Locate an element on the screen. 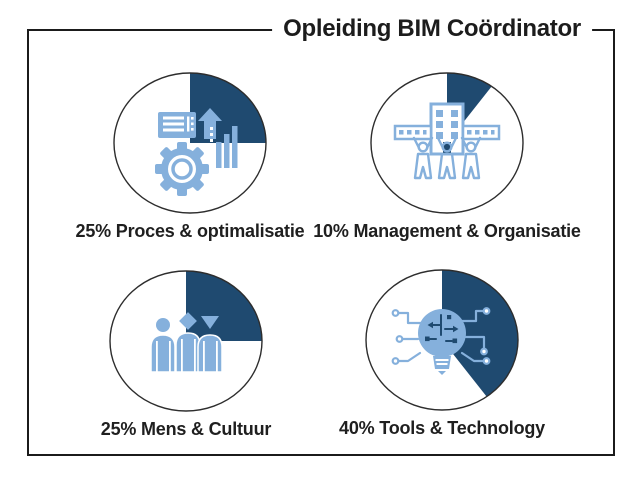 Image resolution: width=640 pixels, height=480 pixels. gear-optimization-icon is located at coordinates (196, 152).